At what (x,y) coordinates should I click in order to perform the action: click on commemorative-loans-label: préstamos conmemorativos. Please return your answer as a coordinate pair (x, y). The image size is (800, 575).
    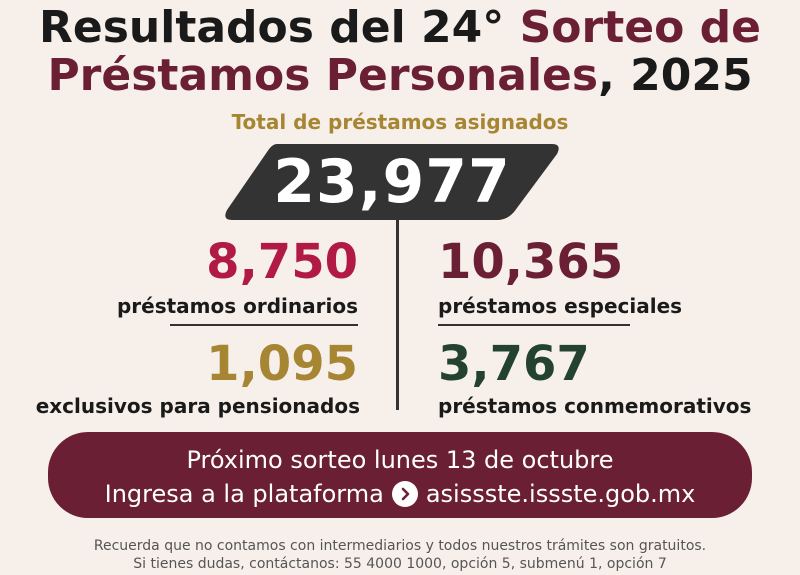
    Looking at the image, I should click on (595, 406).